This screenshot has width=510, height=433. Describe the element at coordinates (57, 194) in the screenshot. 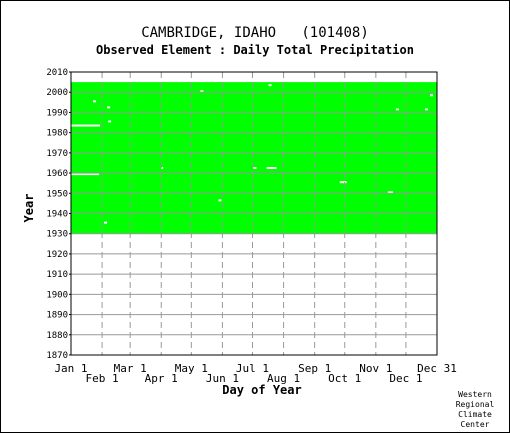

I see `y-tick-label: 1950` at that location.